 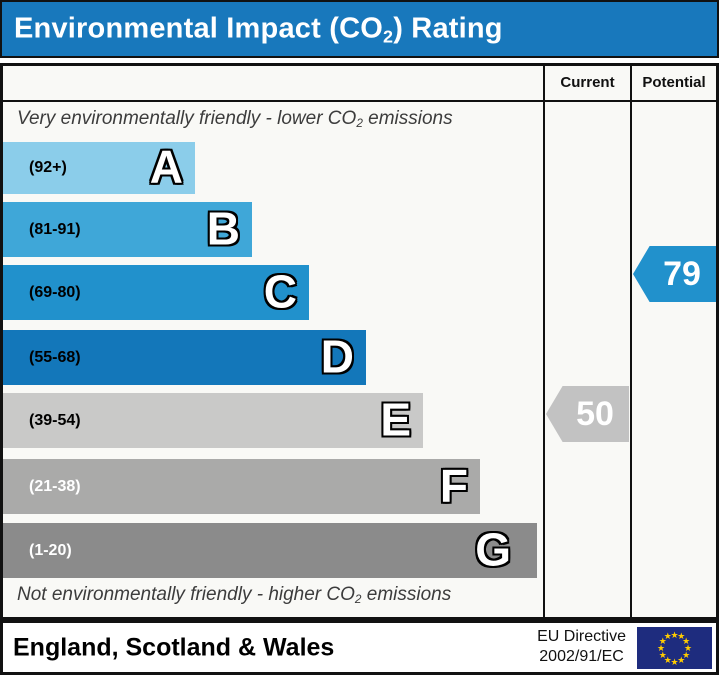 What do you see at coordinates (127, 229) in the screenshot?
I see `band-b: (81-91) B` at bounding box center [127, 229].